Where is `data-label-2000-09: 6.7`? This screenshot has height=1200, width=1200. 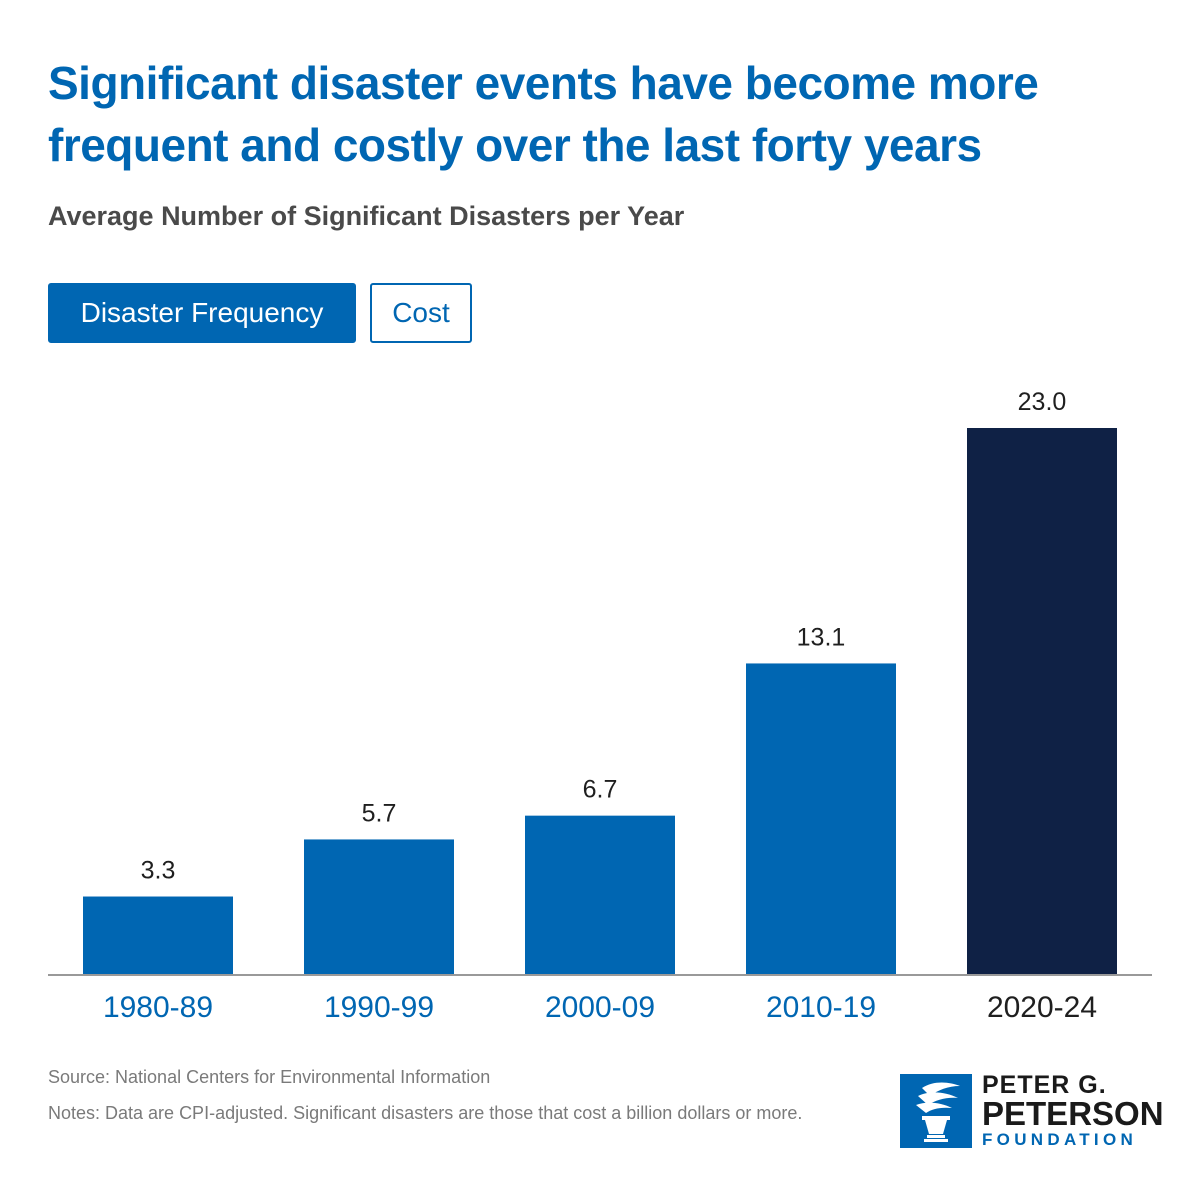
data-label-2000-09: 6.7 is located at coordinates (600, 790).